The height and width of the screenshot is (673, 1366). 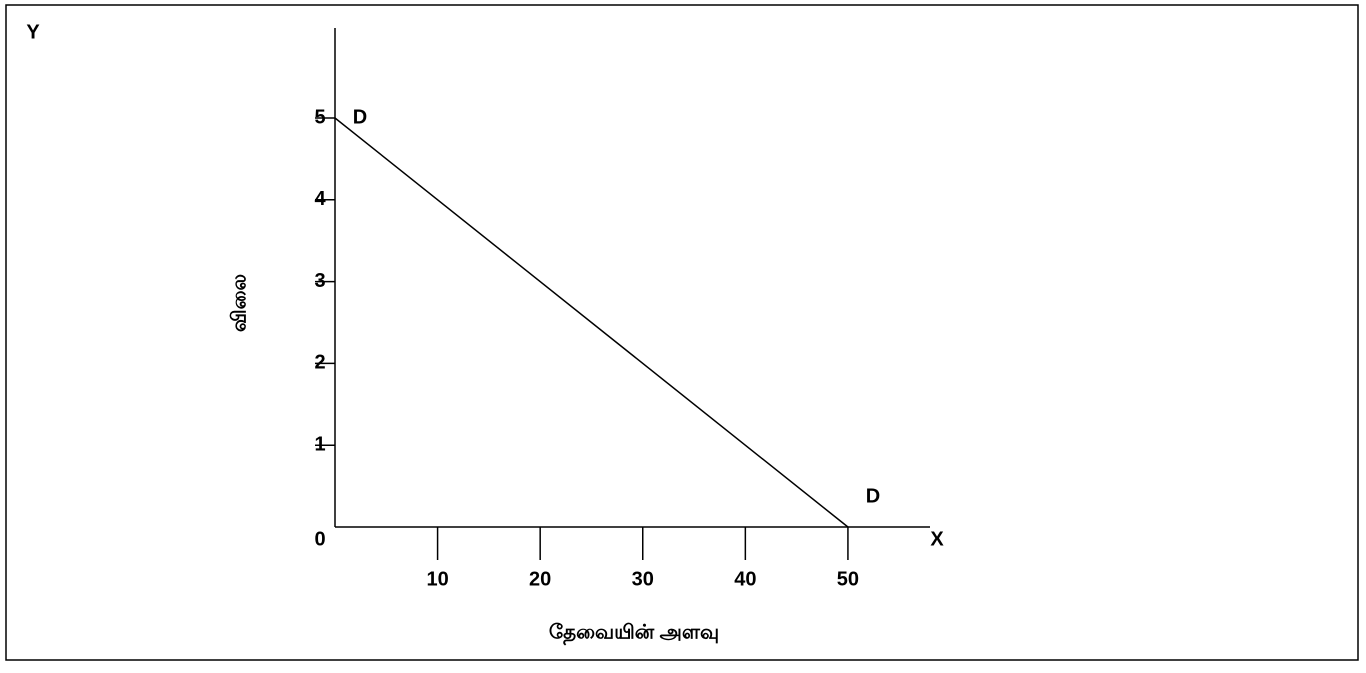 What do you see at coordinates (634, 633) in the screenshot?
I see `x-axis-title: தேவையின் அளவு` at bounding box center [634, 633].